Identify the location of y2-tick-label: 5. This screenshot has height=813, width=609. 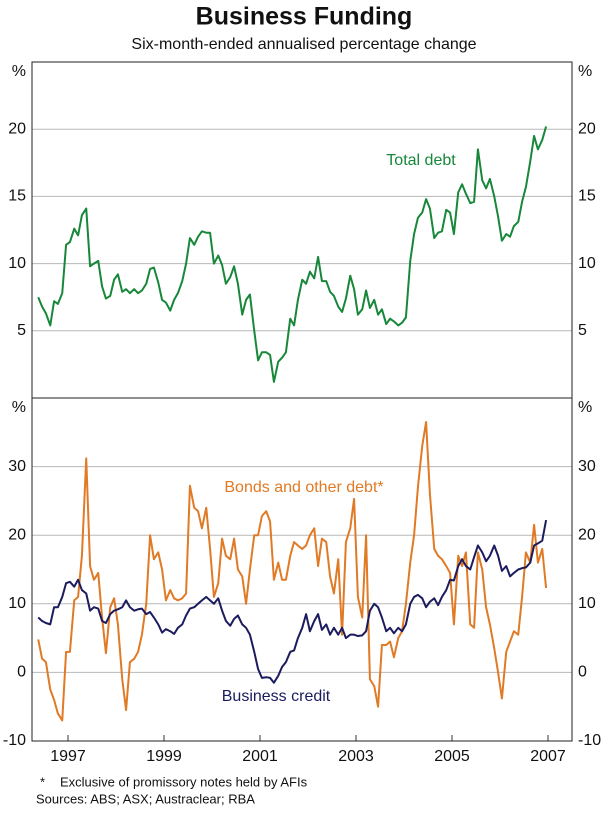
(582, 330).